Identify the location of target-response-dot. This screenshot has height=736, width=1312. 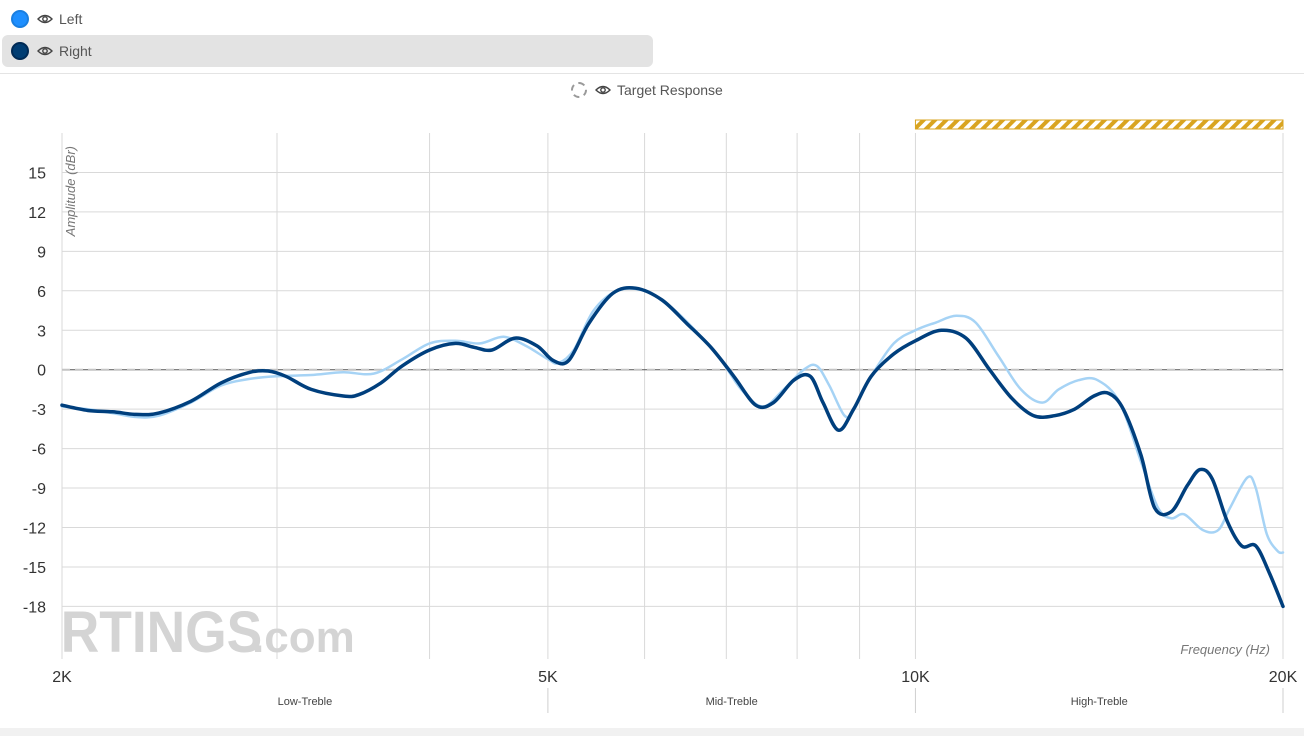
(579, 90).